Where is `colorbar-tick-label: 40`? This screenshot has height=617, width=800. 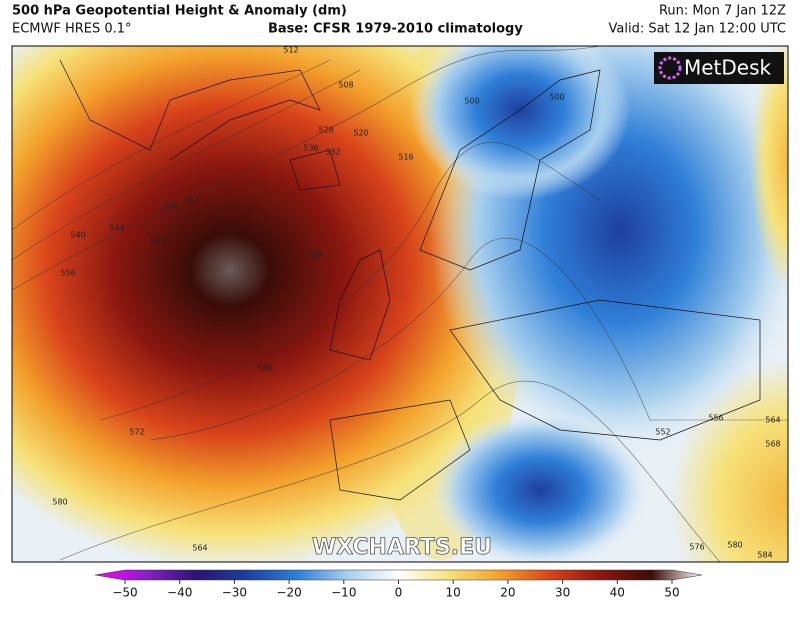 colorbar-tick-label: 40 is located at coordinates (617, 593).